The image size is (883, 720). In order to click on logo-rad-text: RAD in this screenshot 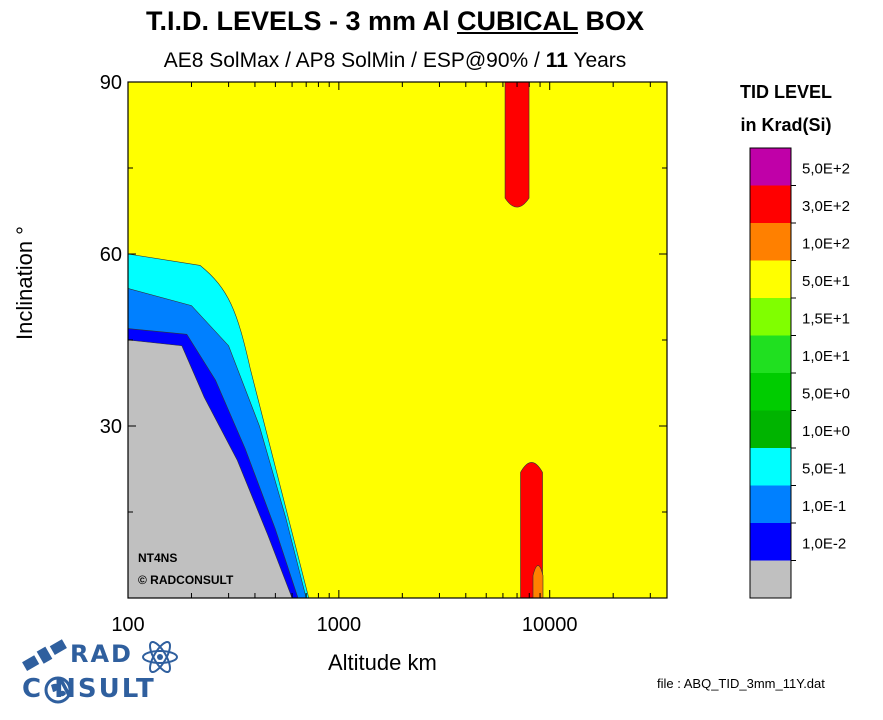, I will do `click(101, 654)`.